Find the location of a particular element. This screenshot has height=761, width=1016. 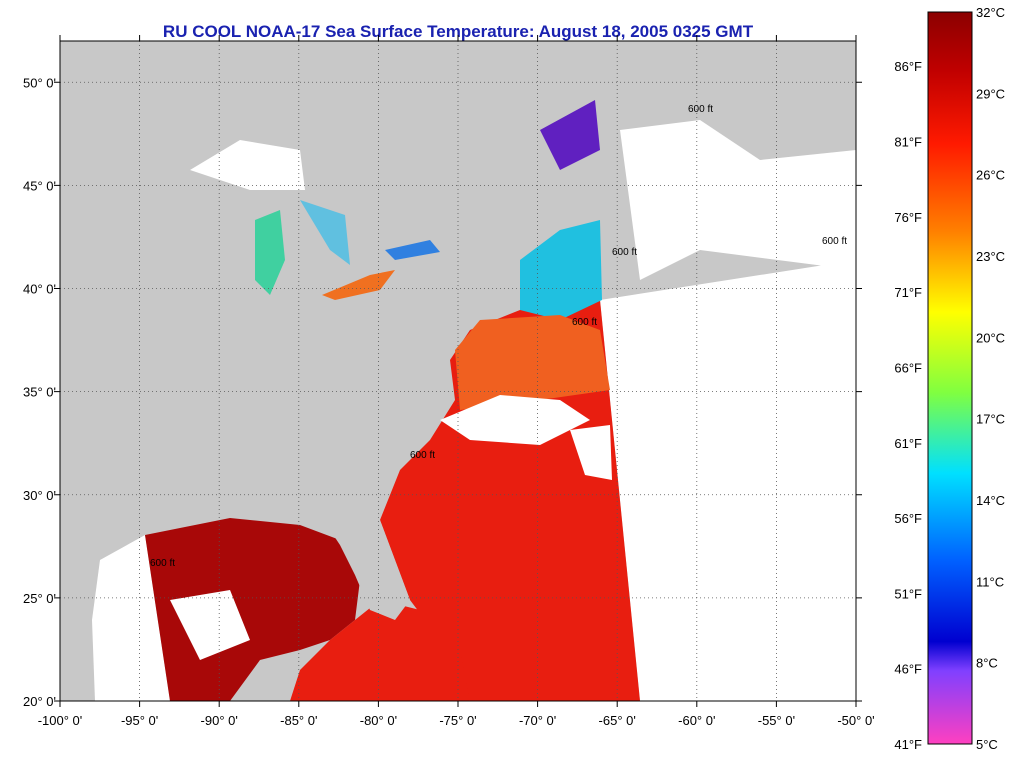

colorbar-celsius-label: 14°C is located at coordinates (990, 500).